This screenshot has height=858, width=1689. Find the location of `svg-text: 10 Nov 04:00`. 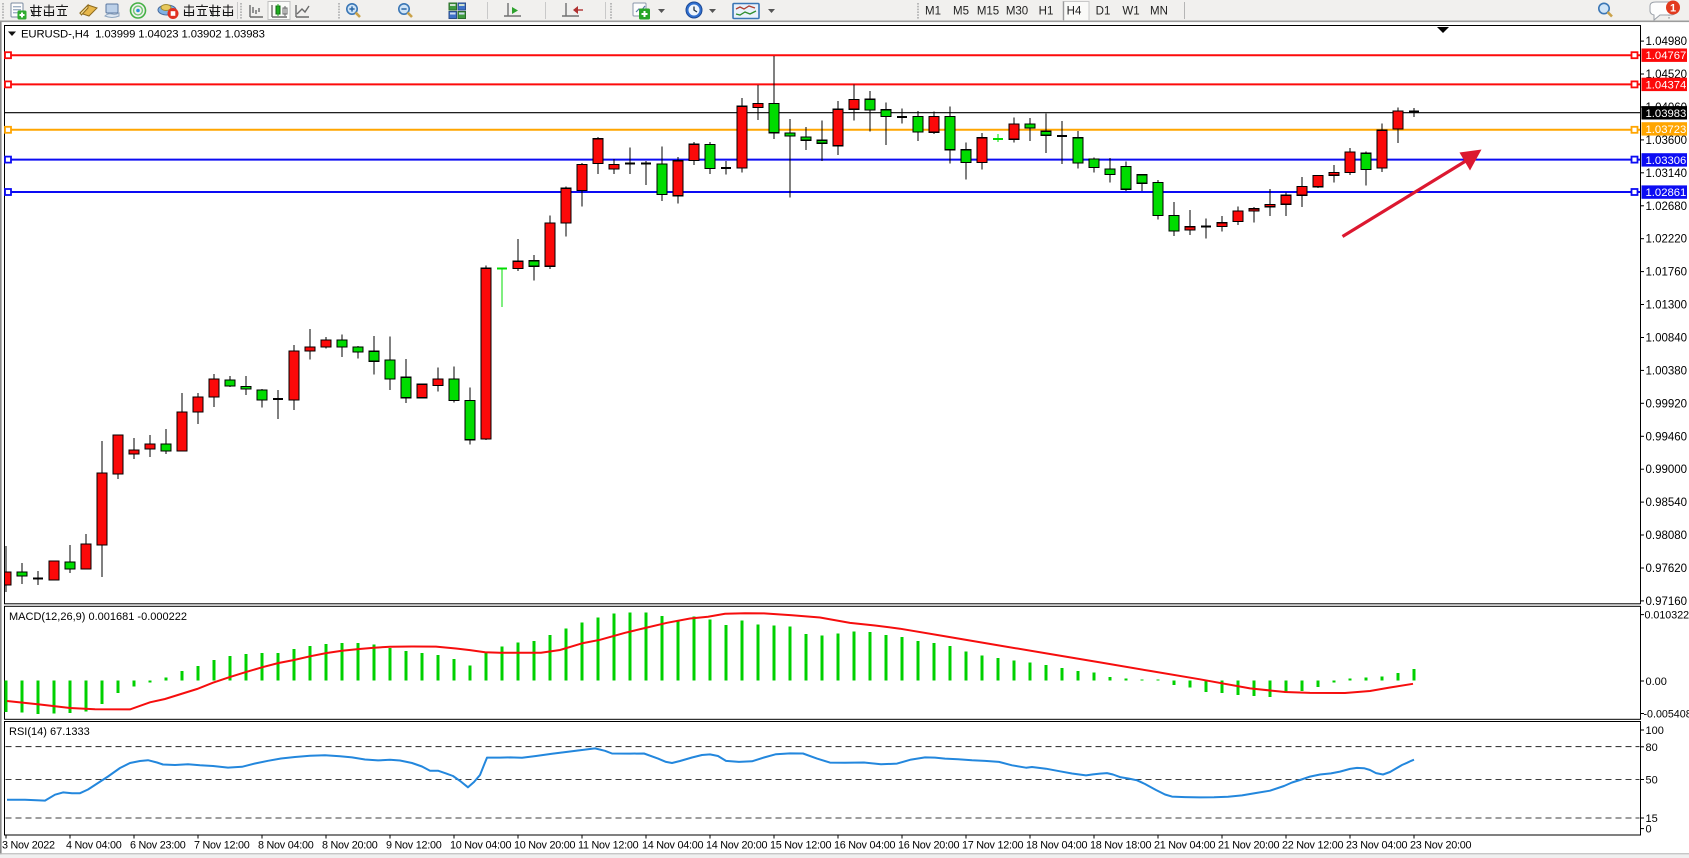

svg-text: 10 Nov 04:00 is located at coordinates (480, 846).